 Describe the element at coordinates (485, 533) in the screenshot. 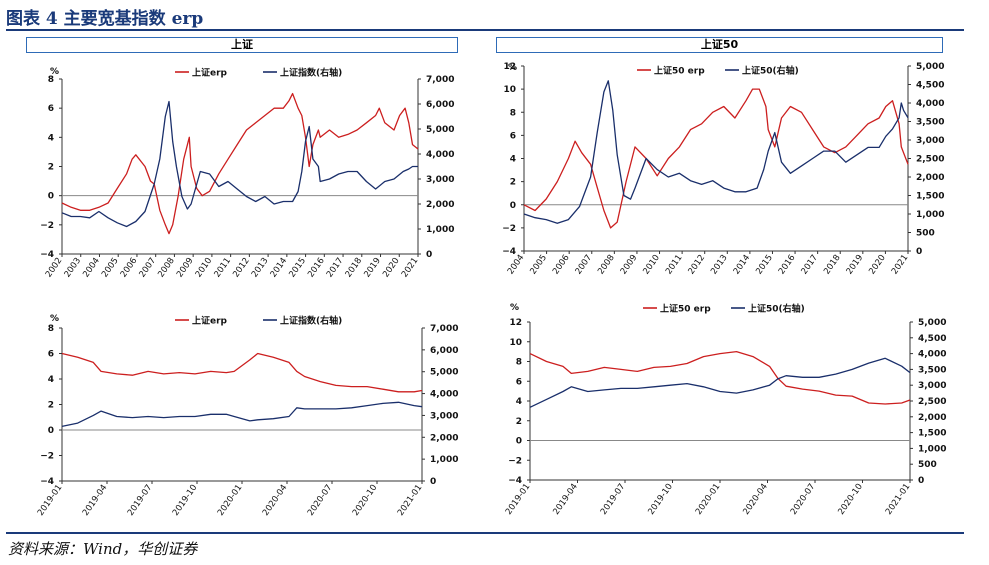

I see `bottom-rule` at that location.